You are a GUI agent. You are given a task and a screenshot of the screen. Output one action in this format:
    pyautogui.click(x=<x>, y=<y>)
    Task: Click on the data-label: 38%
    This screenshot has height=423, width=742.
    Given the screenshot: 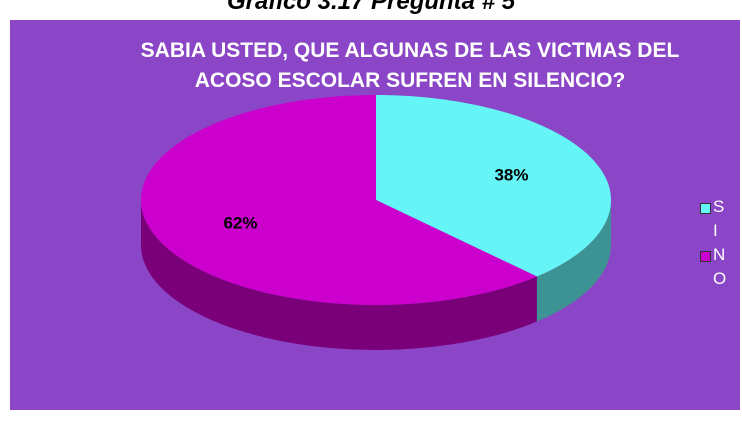 What is the action you would take?
    pyautogui.click(x=511, y=175)
    